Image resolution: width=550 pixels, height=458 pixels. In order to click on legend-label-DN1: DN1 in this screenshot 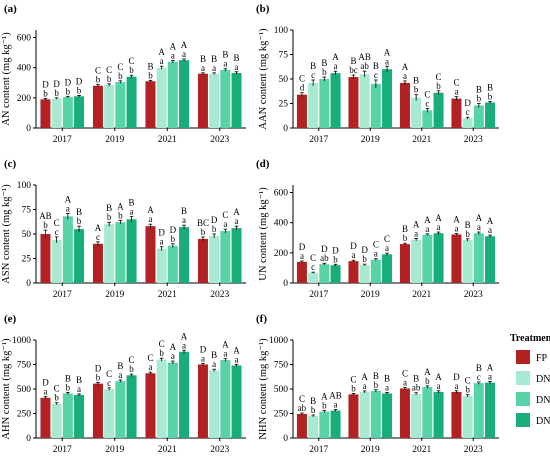, I will do `click(543, 400)`.